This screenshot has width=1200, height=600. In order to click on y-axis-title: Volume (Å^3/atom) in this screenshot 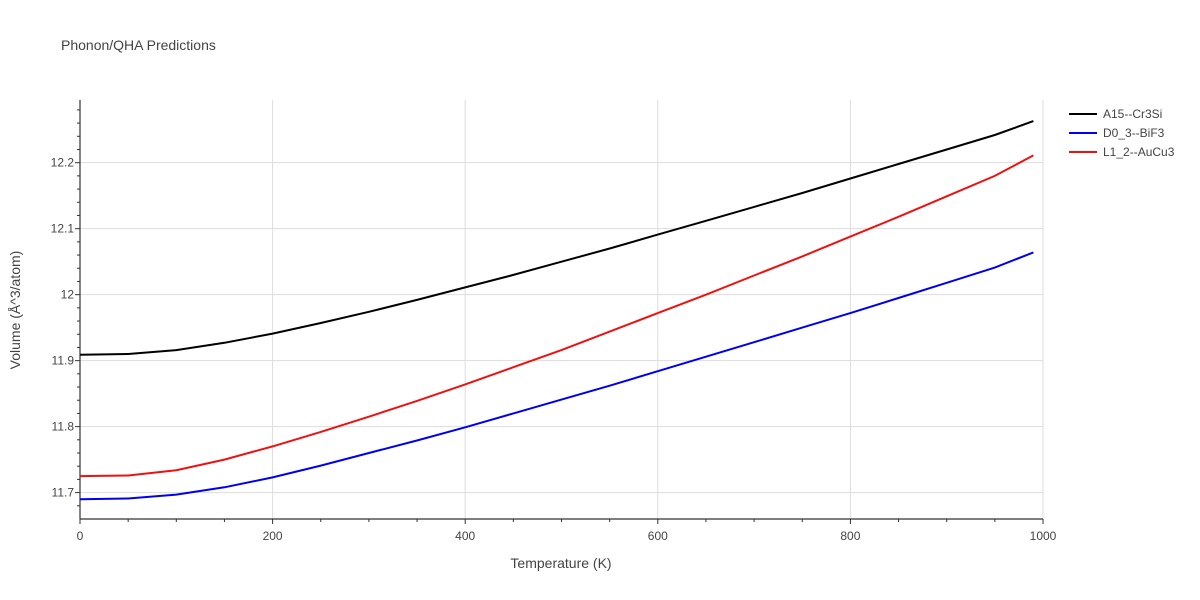, I will do `click(15, 310)`.